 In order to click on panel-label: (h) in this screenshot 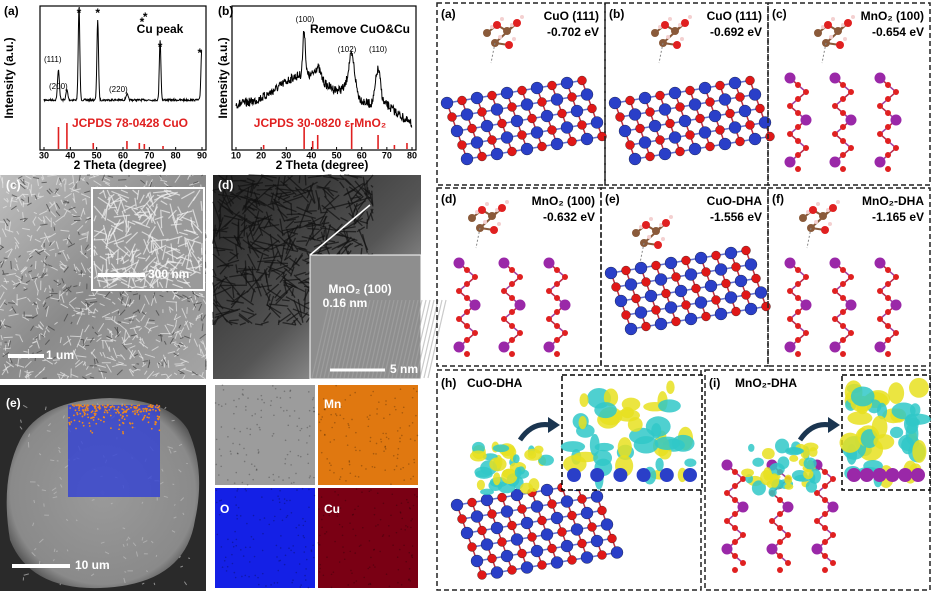, I will do `click(448, 383)`.